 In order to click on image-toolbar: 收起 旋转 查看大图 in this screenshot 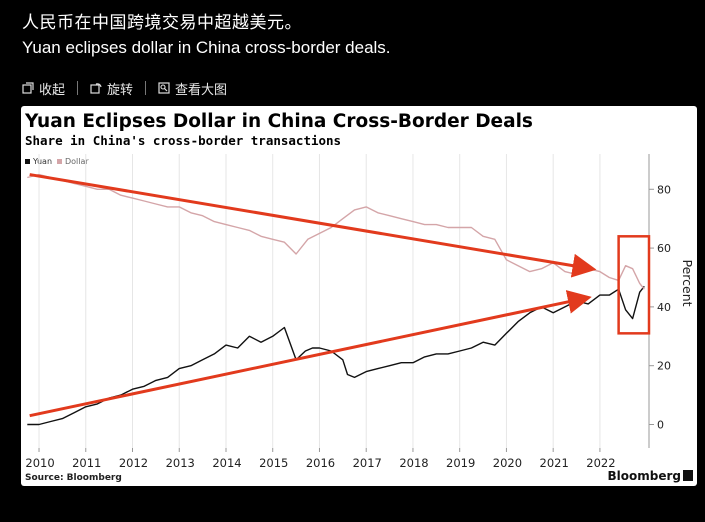, I will do `click(124, 88)`.